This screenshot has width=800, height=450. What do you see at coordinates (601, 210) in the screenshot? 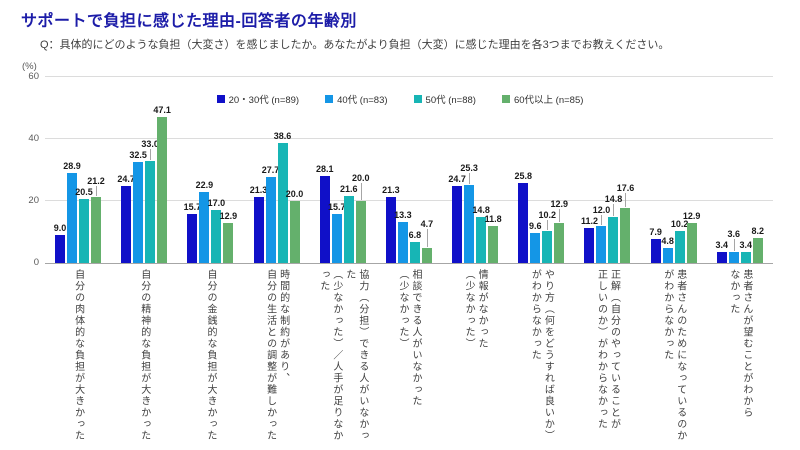
I see `bar-value-label: 12.0` at bounding box center [601, 210].